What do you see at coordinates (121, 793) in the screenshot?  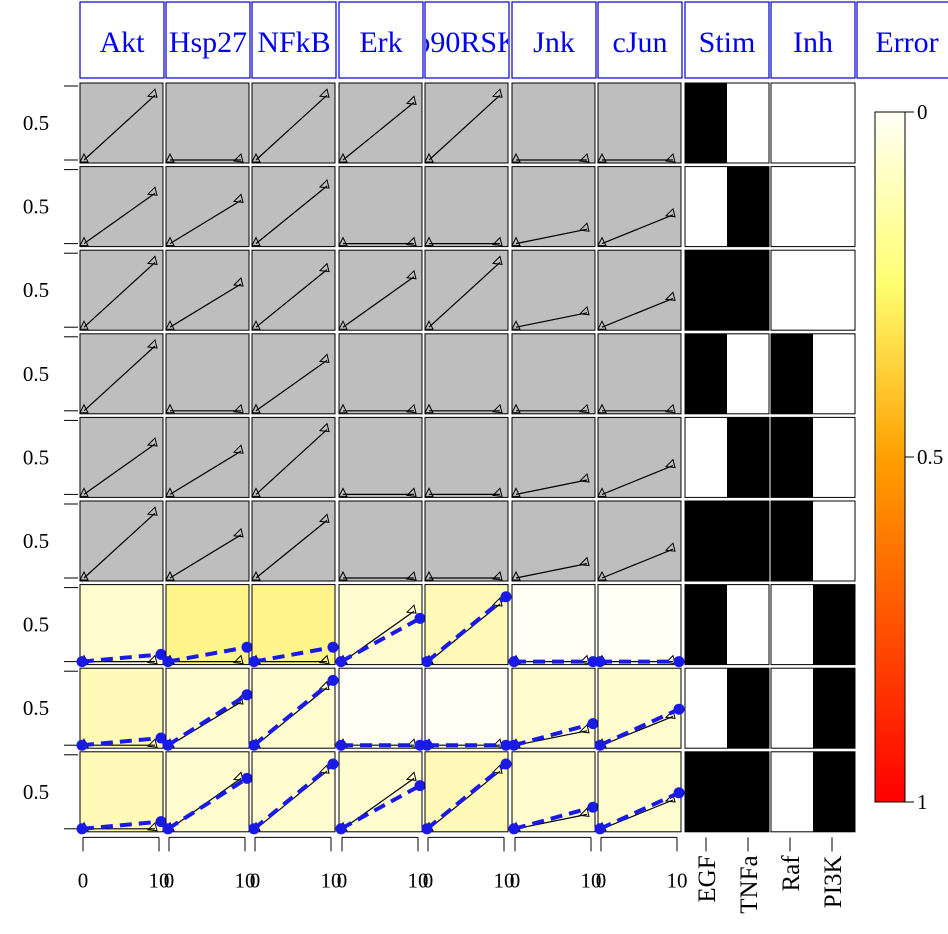 I see `panel-akt-row9` at bounding box center [121, 793].